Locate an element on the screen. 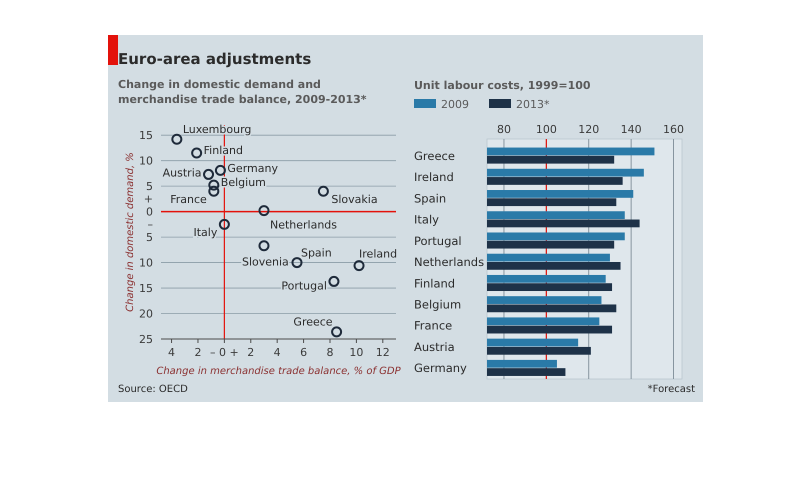 Image resolution: width=810 pixels, height=496 pixels. y-tick-label: Spain is located at coordinates (430, 198).